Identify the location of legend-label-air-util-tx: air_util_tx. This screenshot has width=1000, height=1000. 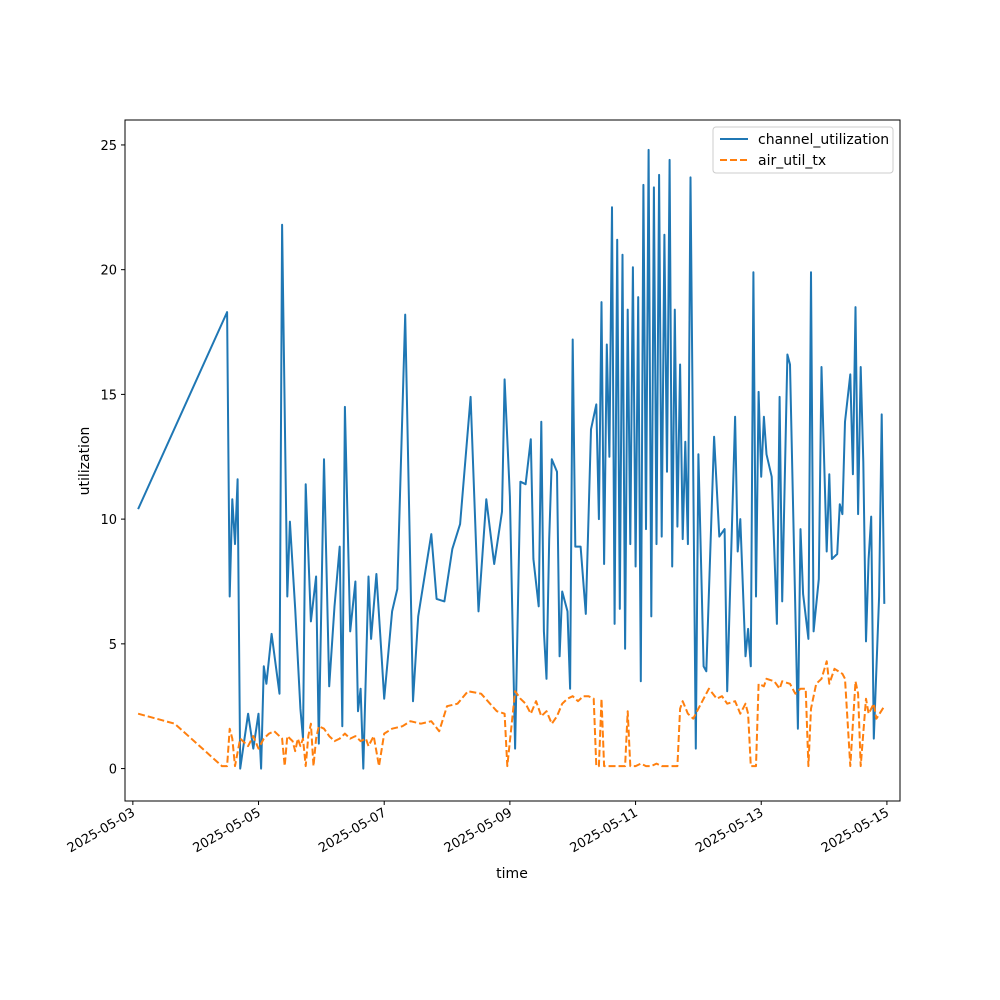
(792, 161).